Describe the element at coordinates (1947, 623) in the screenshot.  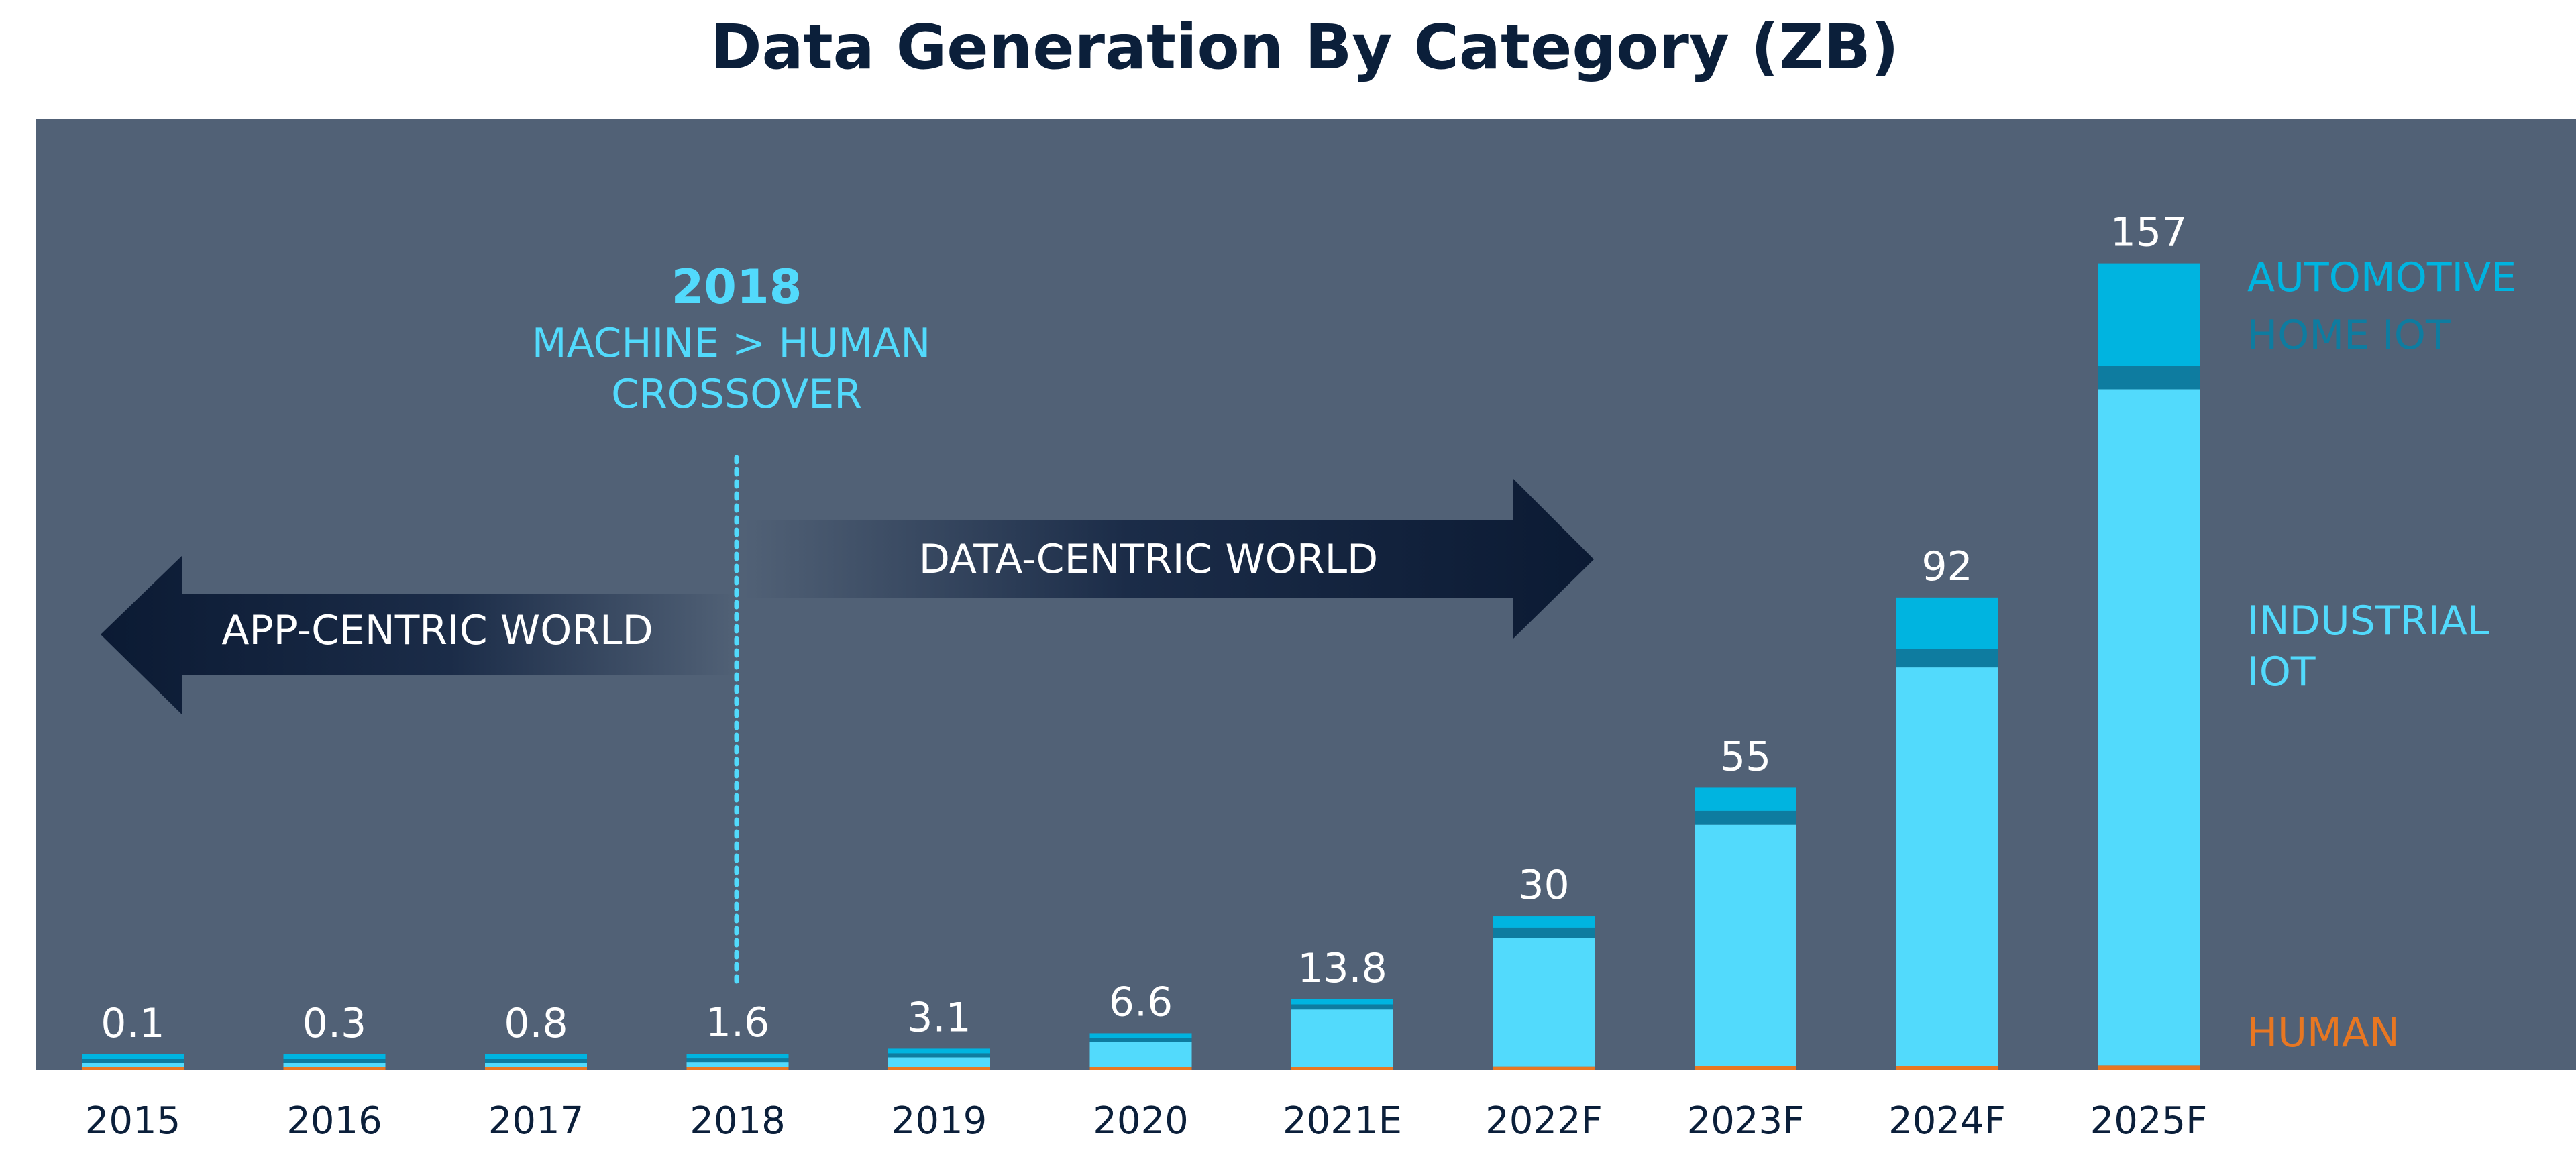
I see `bar-automotive-2024f` at that location.